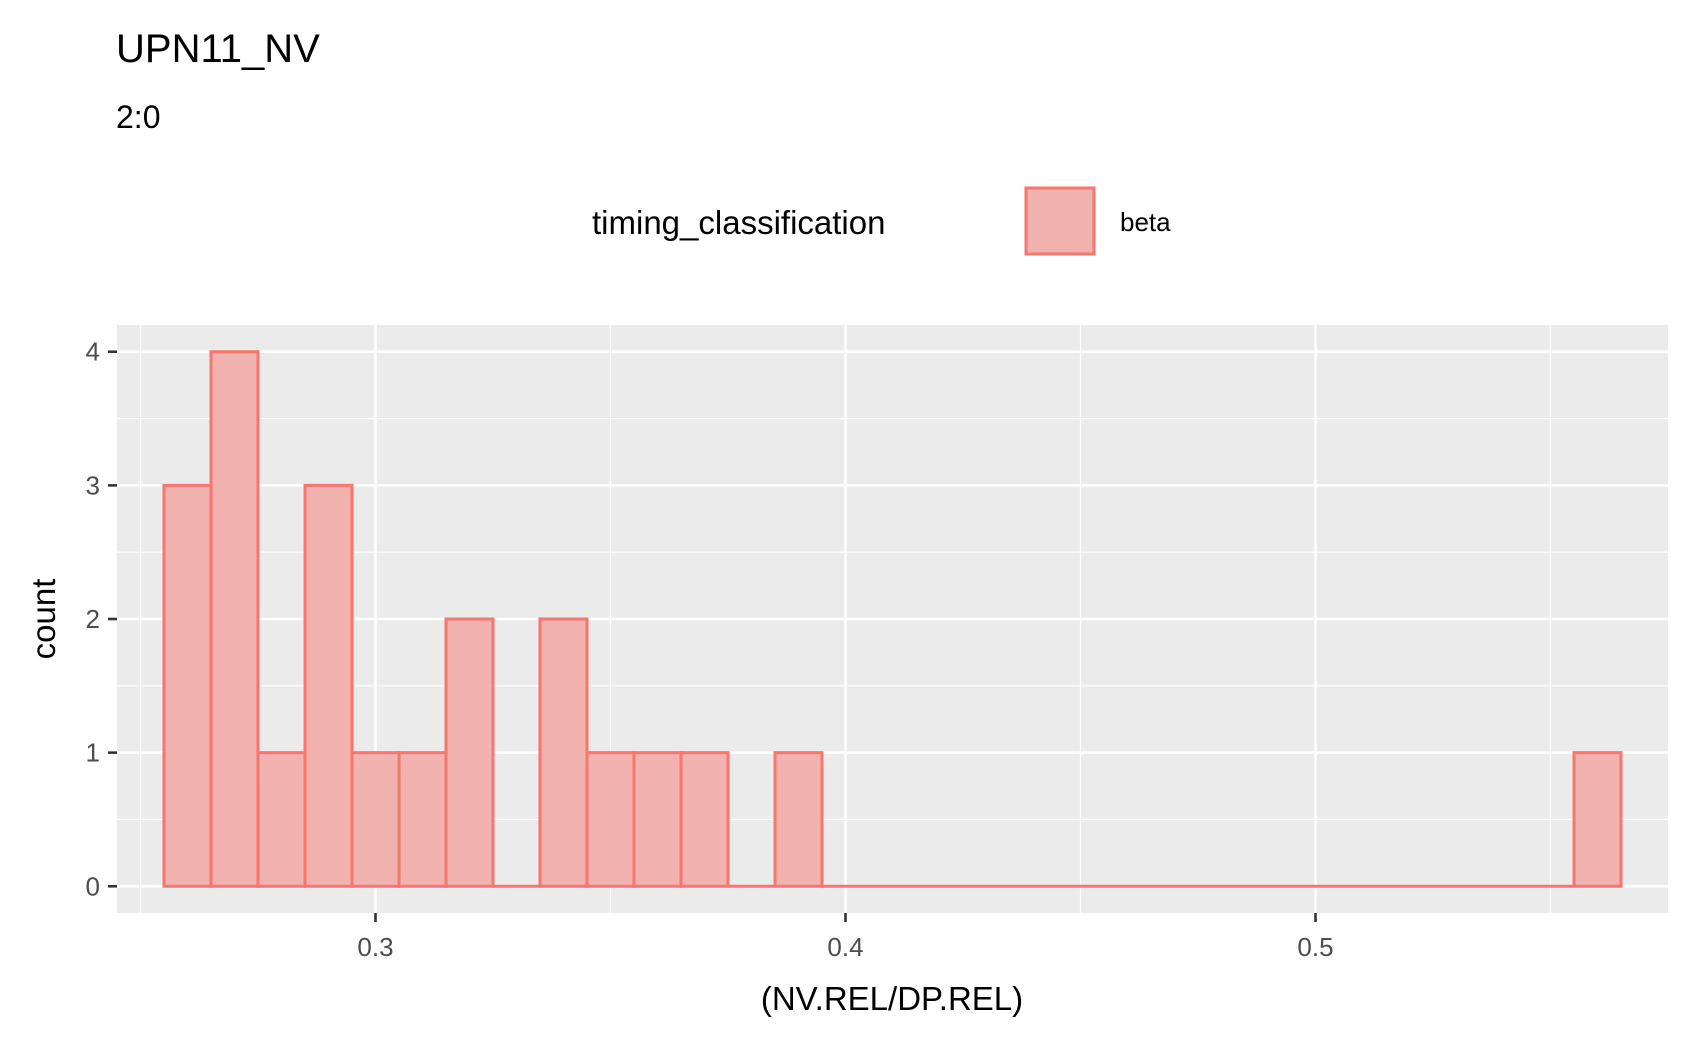  I want to click on y-axis: 0 1 2 3 4, so click(101, 619).